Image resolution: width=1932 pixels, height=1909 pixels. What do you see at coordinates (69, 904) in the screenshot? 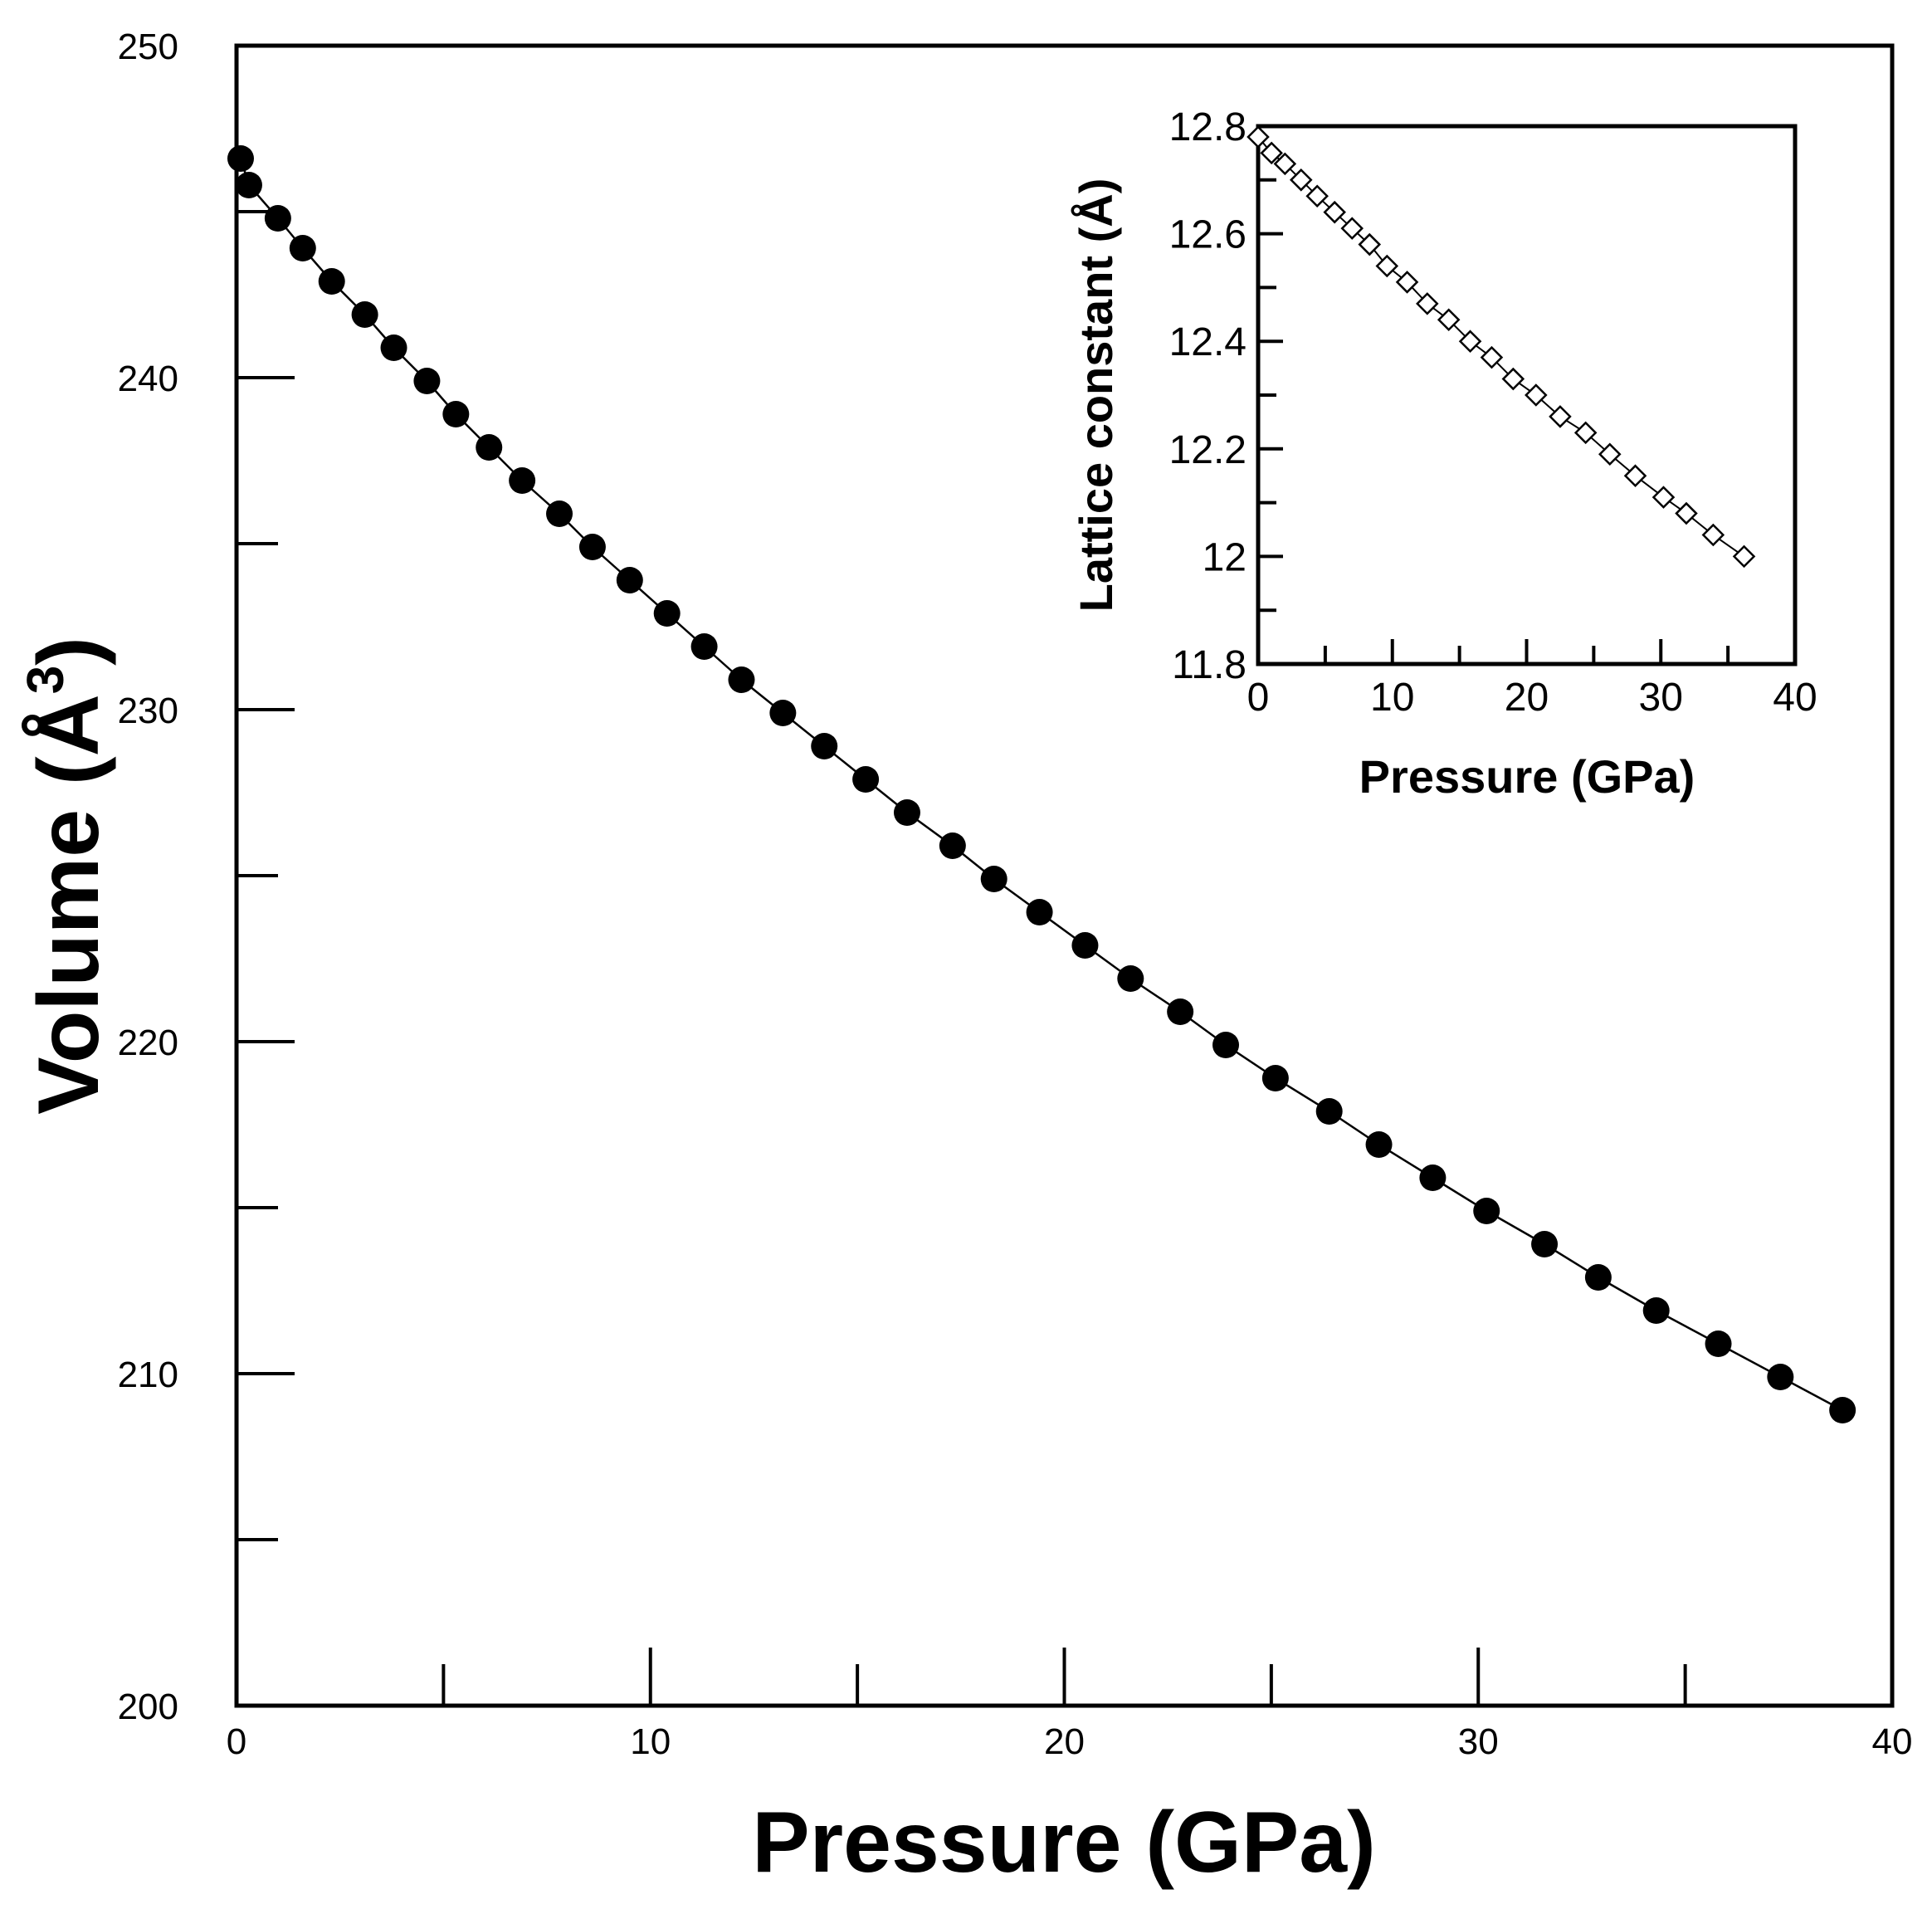
I see `main-y-axis-title-text: Volume (Å` at bounding box center [69, 904].